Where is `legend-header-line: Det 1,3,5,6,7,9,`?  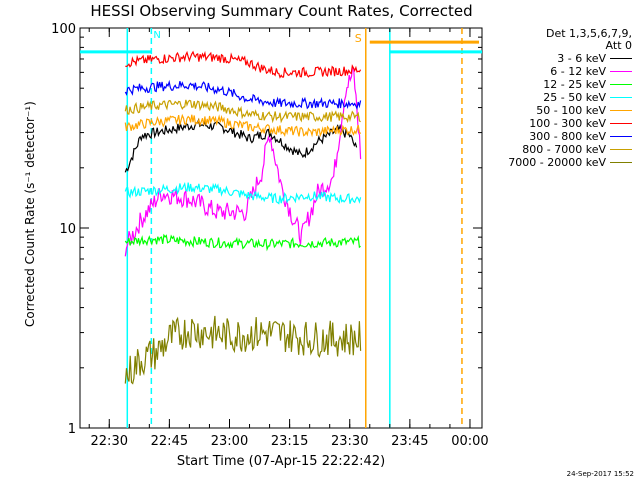
legend-header-line: Det 1,3,5,6,7,9, is located at coordinates (588, 33).